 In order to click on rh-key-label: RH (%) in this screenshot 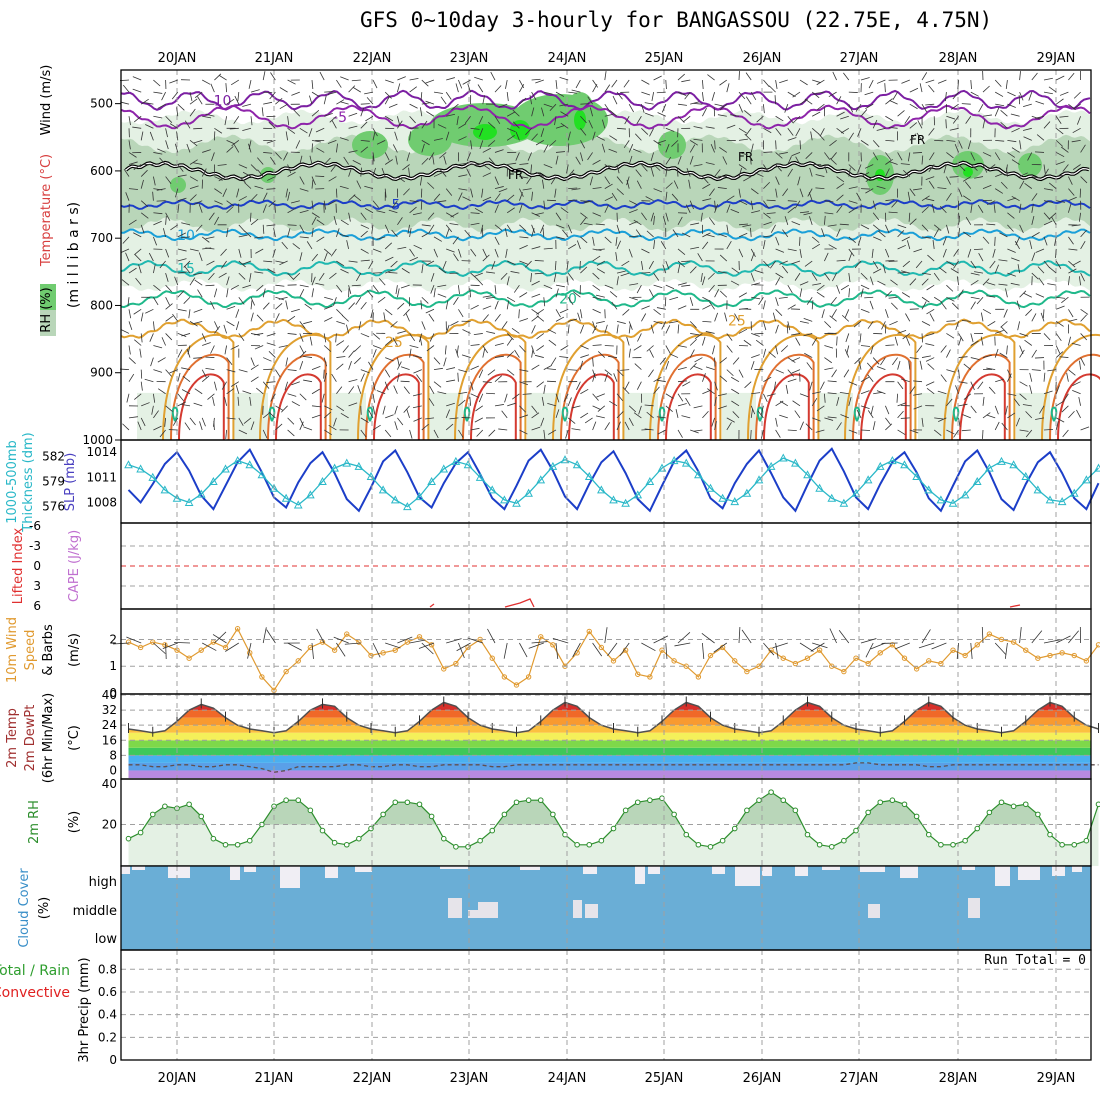, I will do `click(46, 309)`.